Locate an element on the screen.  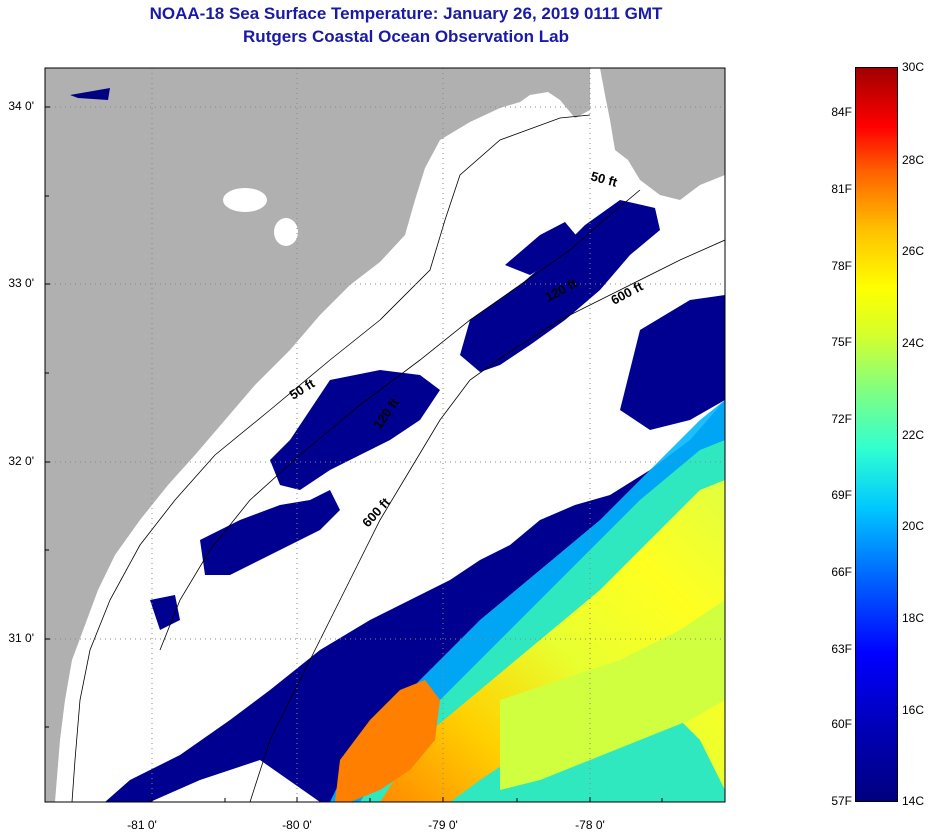
lon-label: -79 0' is located at coordinates (443, 825).